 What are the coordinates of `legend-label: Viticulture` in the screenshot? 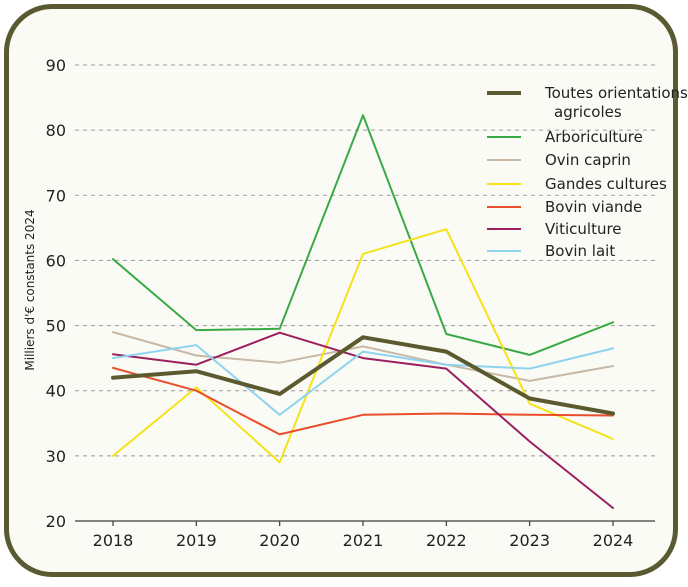 It's located at (583, 229).